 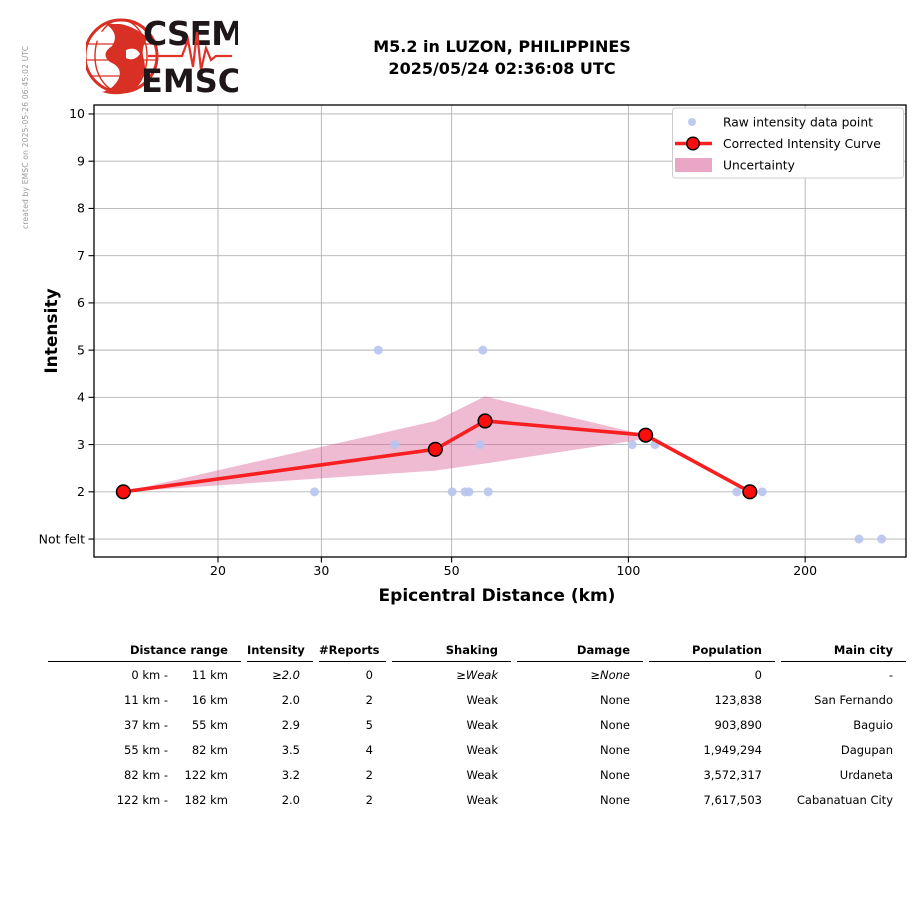 I want to click on reports-cell: 4, so click(x=369, y=749).